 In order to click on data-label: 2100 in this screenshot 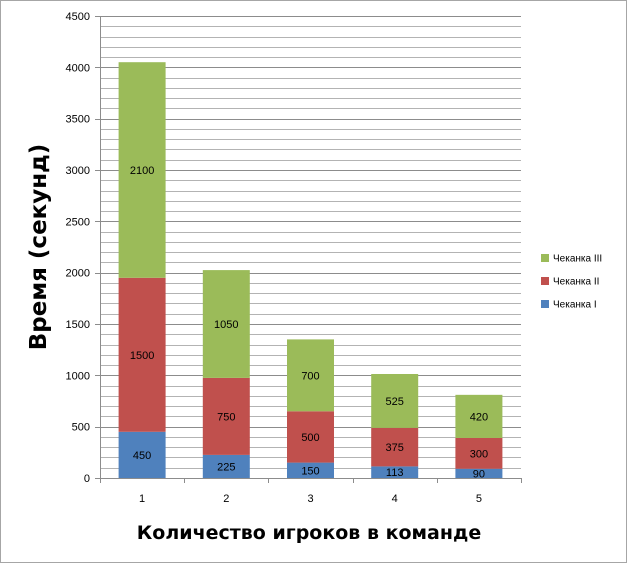, I will do `click(142, 171)`.